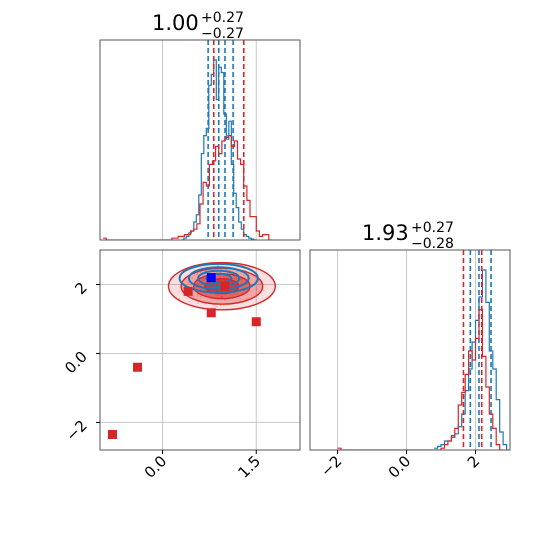 Image resolution: width=550 pixels, height=550 pixels. Describe the element at coordinates (385, 233) in the screenshot. I see `x2-title-value: 1.93` at that location.